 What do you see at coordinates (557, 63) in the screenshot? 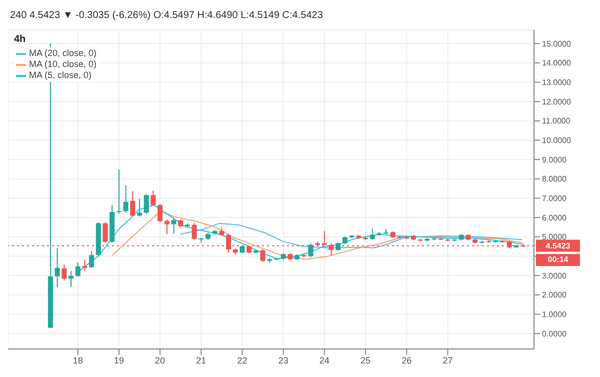
I see `y-tick-label: 14.0000` at bounding box center [557, 63].